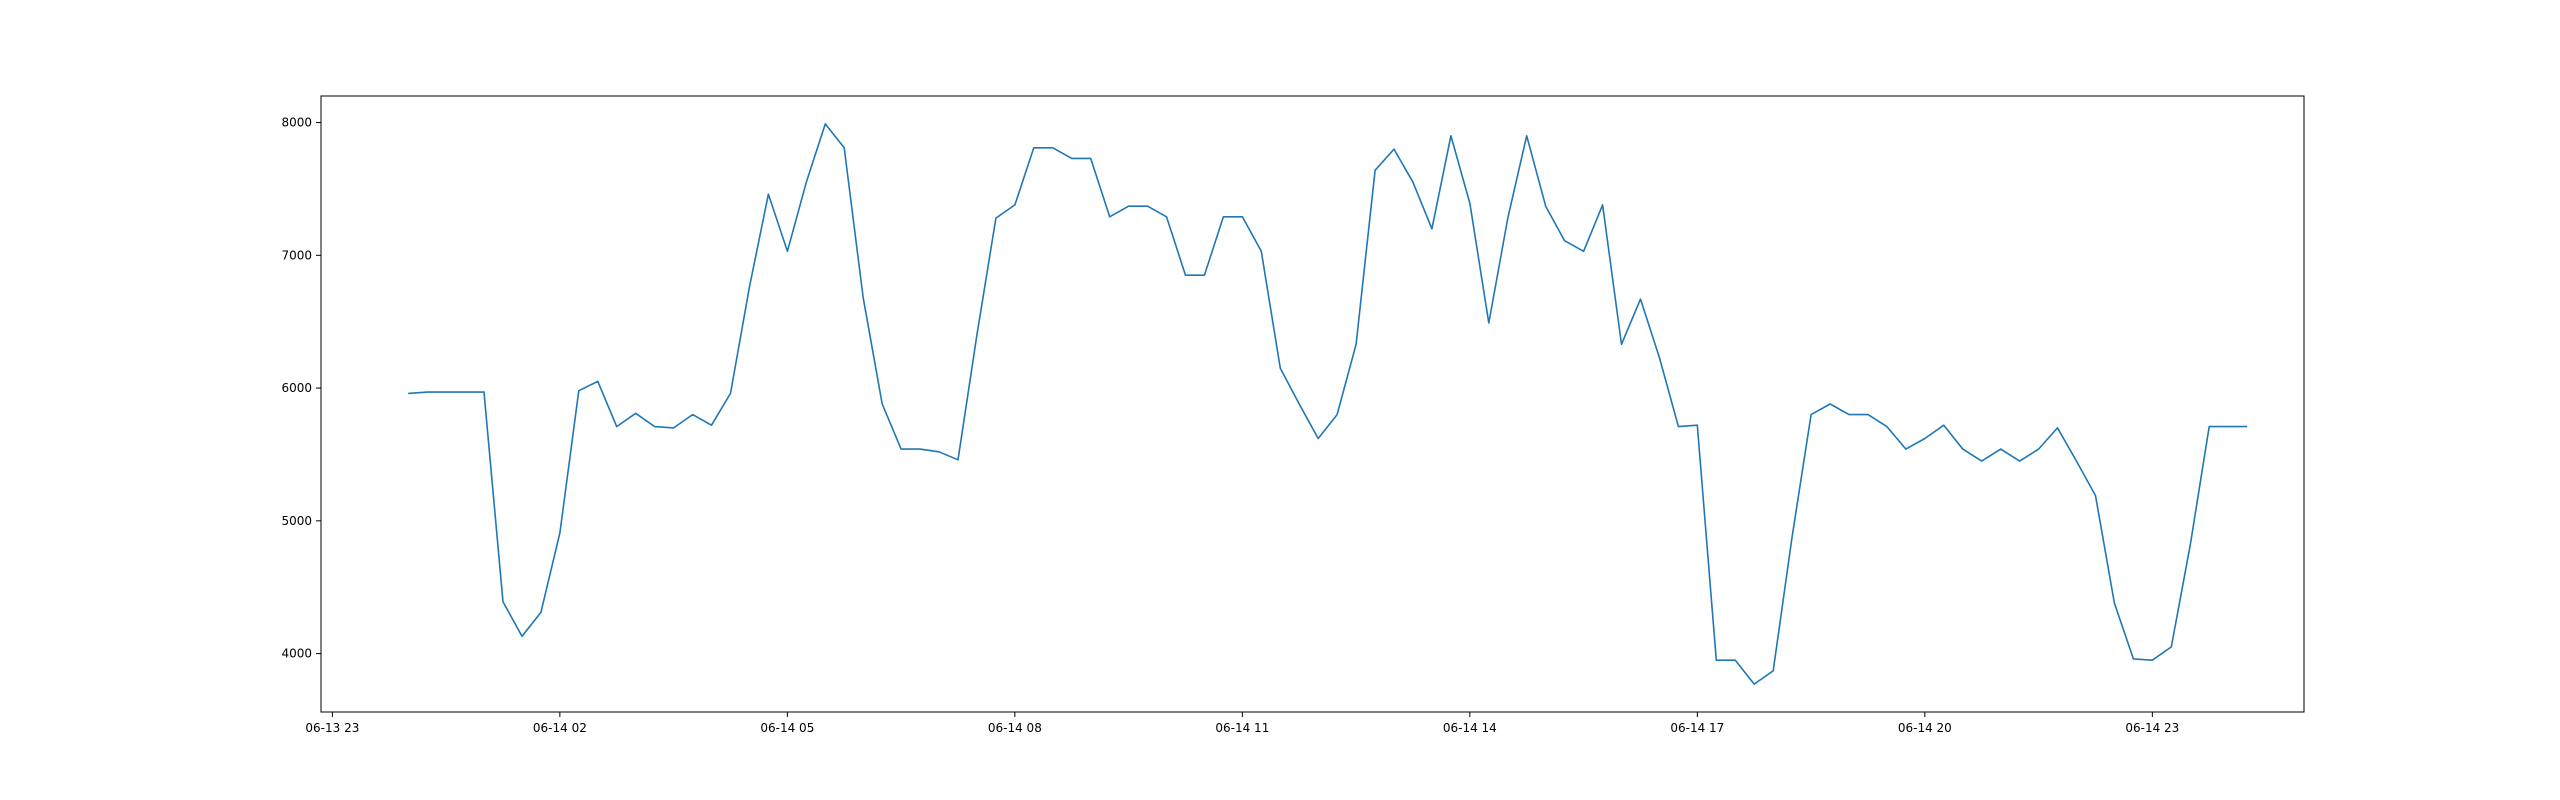 The height and width of the screenshot is (800, 2560). I want to click on x-tick-label: 06-13 23, so click(332, 728).